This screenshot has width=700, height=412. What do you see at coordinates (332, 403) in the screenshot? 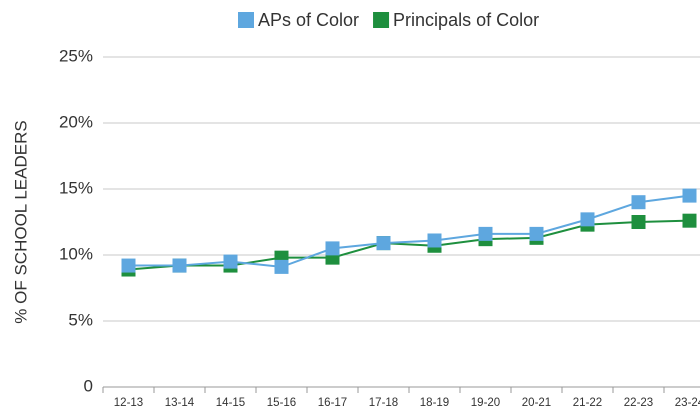
I see `x-tick-label: 16-17` at bounding box center [332, 403].